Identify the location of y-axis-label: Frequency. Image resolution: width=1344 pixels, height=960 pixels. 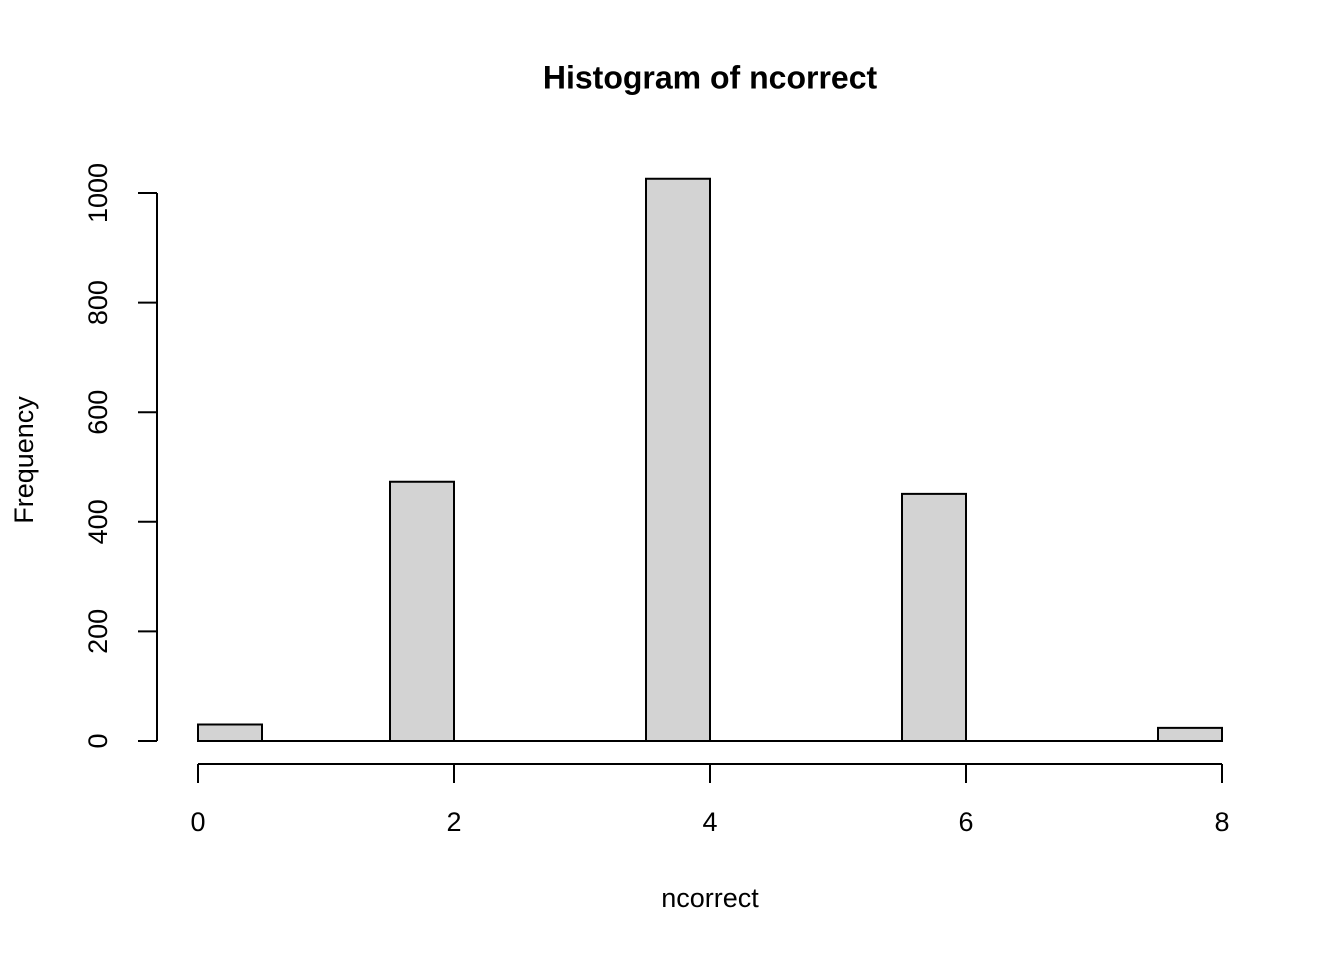
(24, 460).